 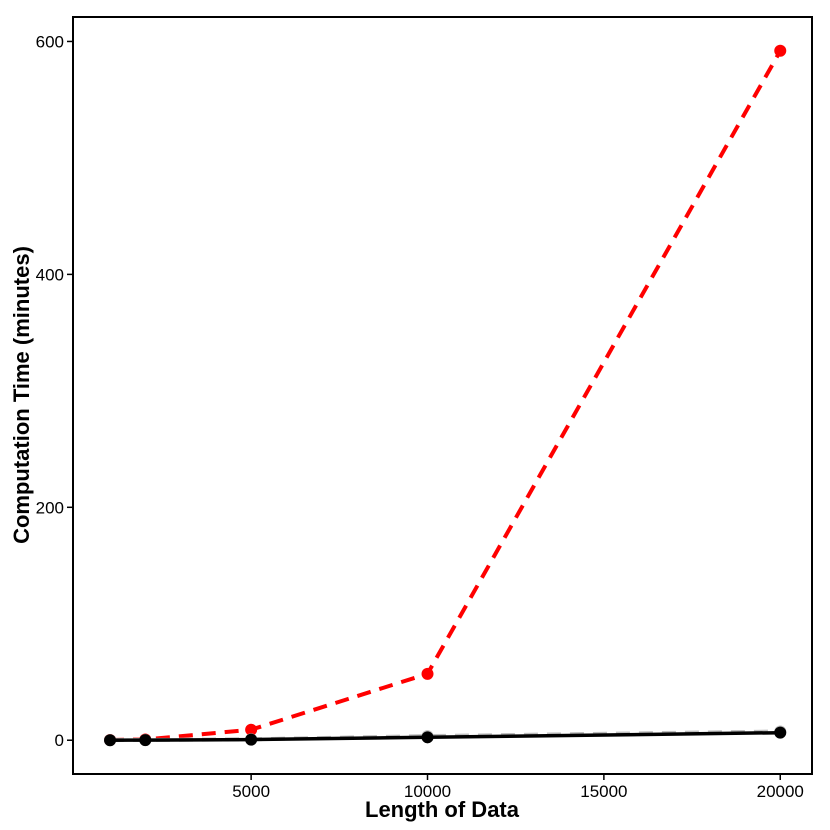 What do you see at coordinates (427, 791) in the screenshot?
I see `x-tick-label: 10000` at bounding box center [427, 791].